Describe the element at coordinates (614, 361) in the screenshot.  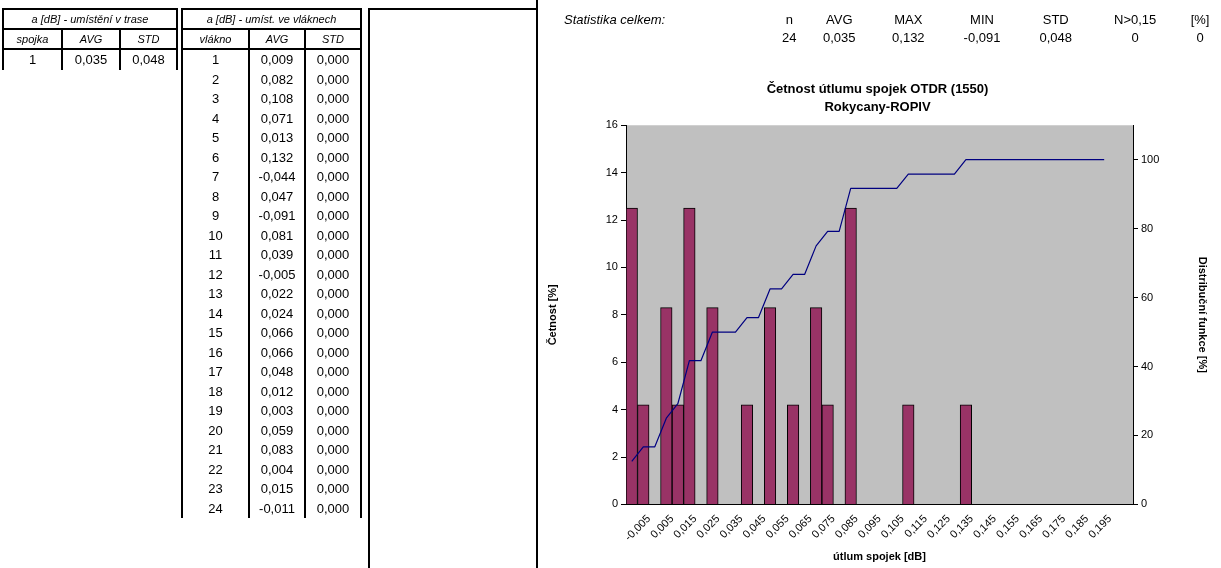
I see `y-tick-label: 6` at that location.